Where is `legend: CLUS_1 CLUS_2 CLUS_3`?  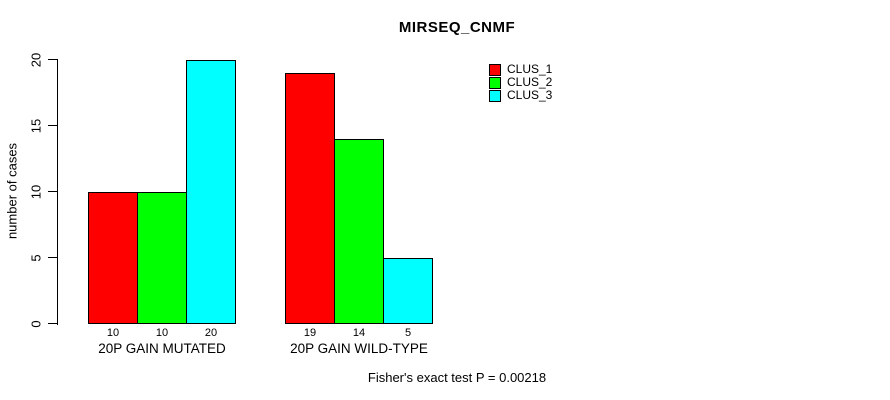 legend: CLUS_1 CLUS_2 CLUS_3 is located at coordinates (520, 82).